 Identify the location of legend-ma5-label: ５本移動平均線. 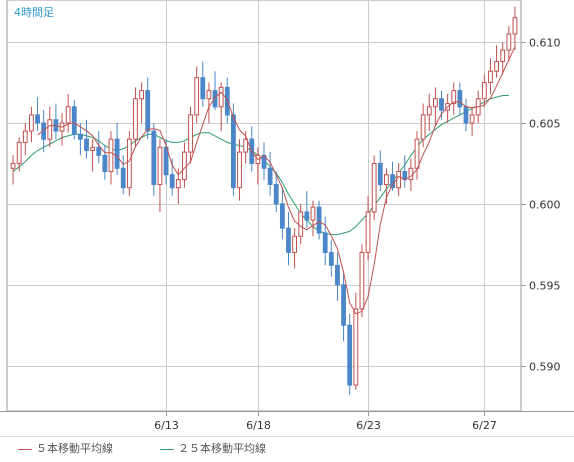
(74, 448).